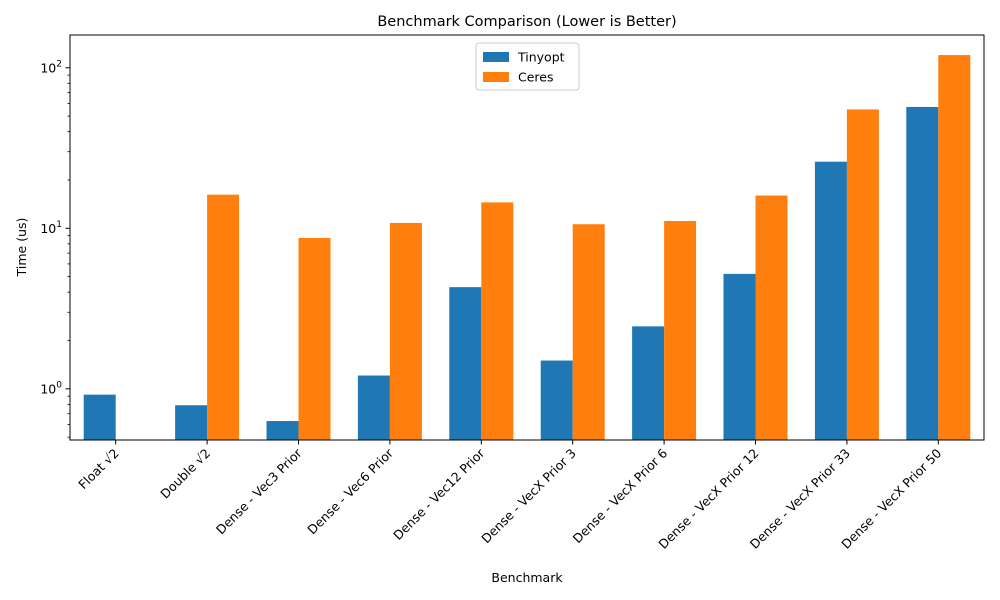 This screenshot has width=1000, height=600. Describe the element at coordinates (496, 57) in the screenshot. I see `legend-swatch-tinyopt` at that location.